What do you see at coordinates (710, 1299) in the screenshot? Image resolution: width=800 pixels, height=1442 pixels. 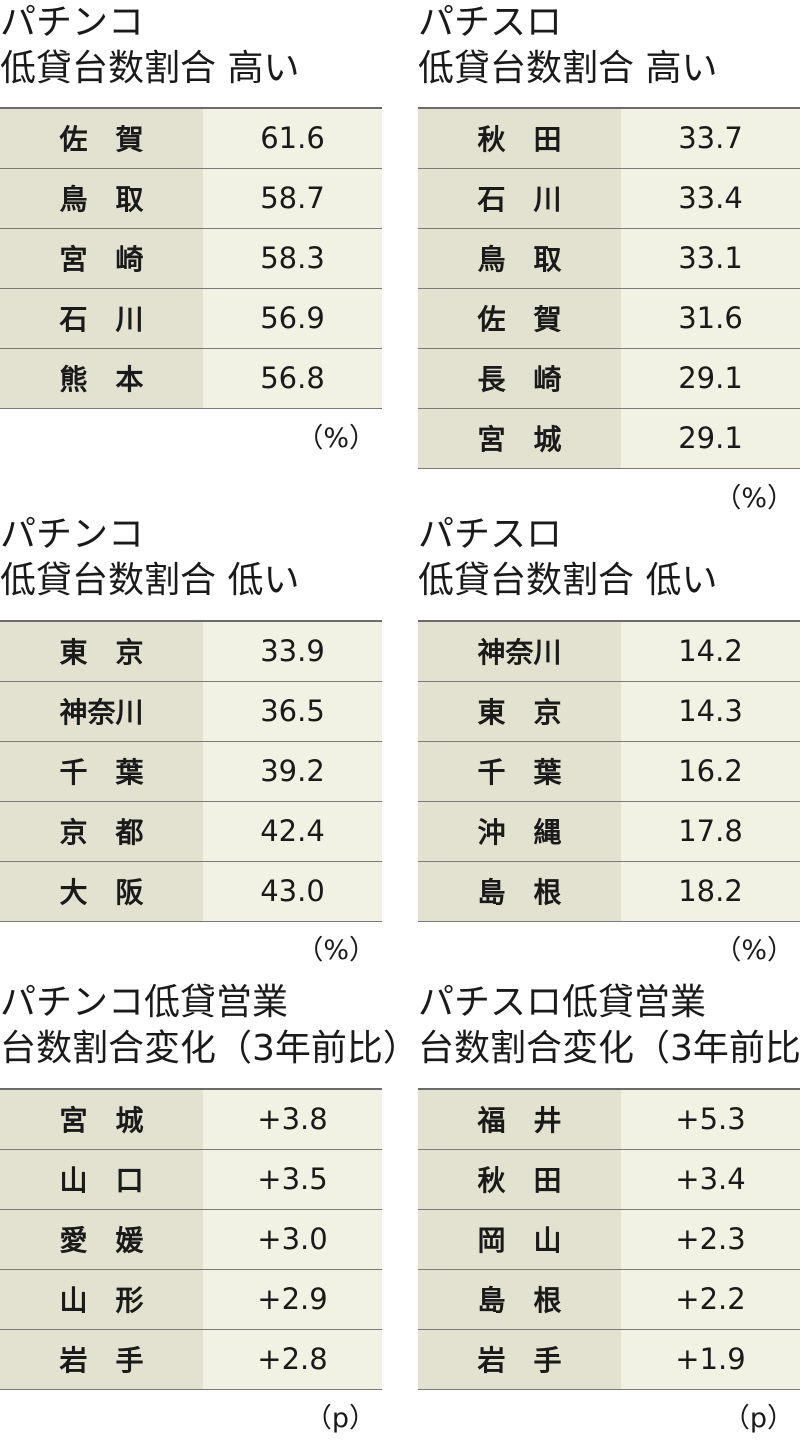 I see `value-cell: +2.2` at bounding box center [710, 1299].